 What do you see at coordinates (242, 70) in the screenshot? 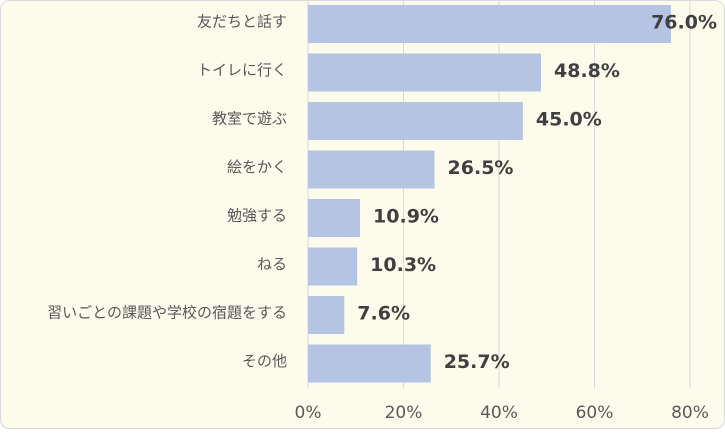
I see `category-label: トイレに行く` at bounding box center [242, 70].